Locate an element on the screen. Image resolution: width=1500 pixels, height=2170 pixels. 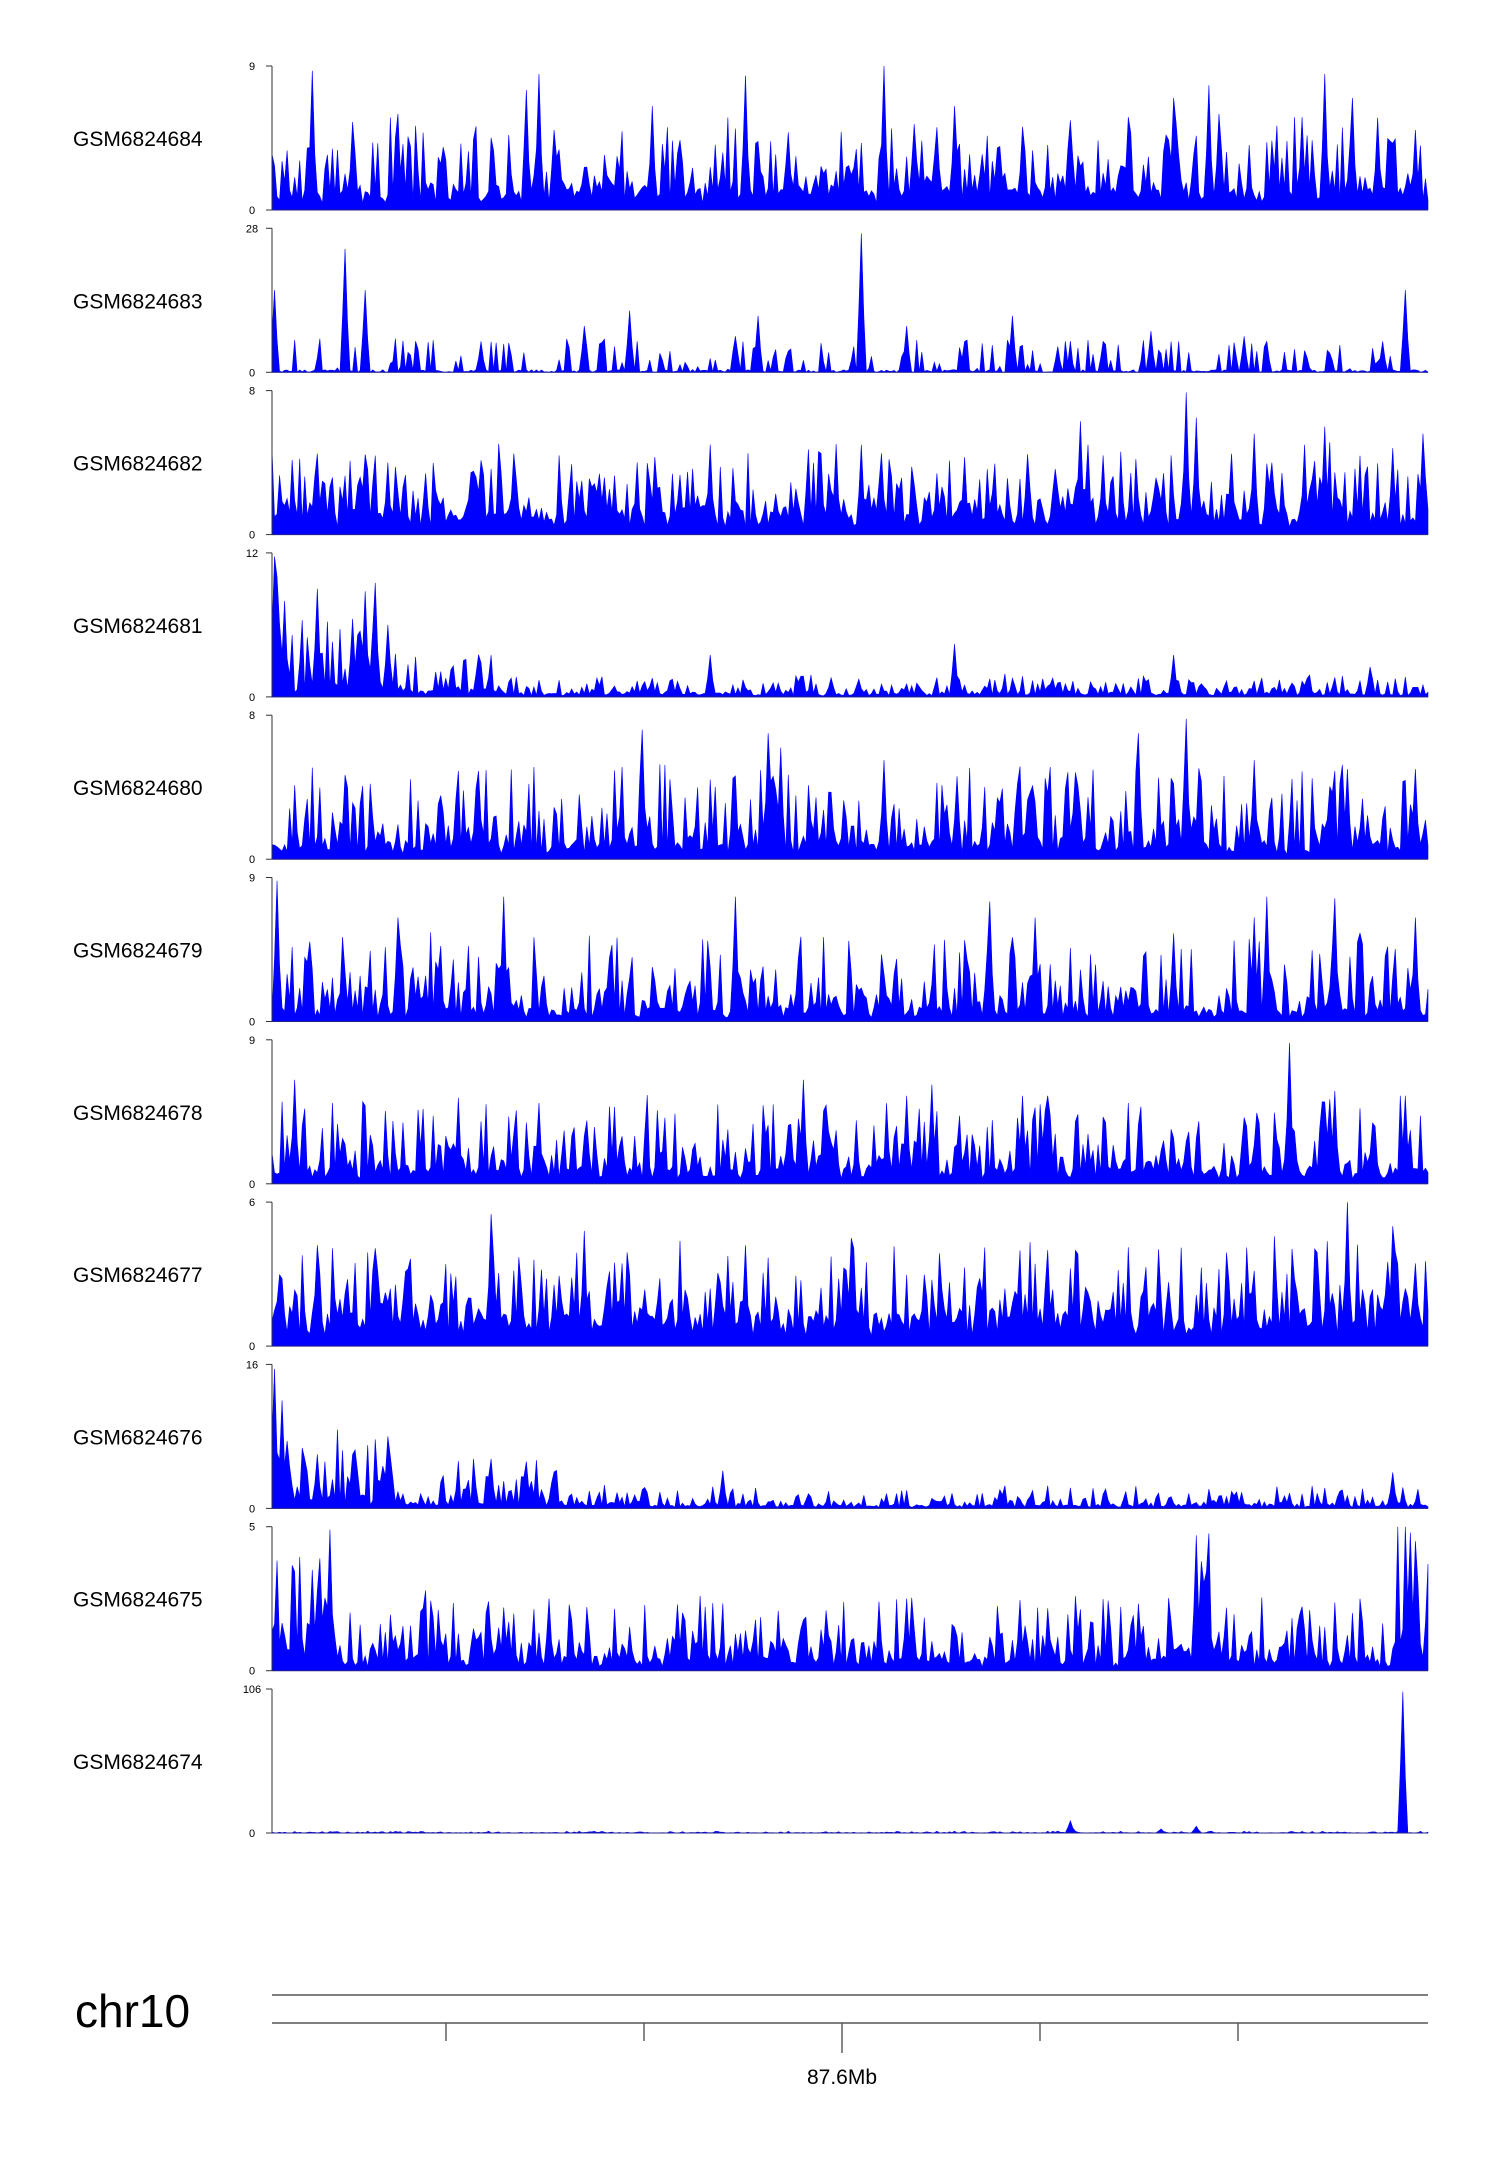
track-GSM6824683: 28 0 GSM6824683 is located at coordinates (751, 301).